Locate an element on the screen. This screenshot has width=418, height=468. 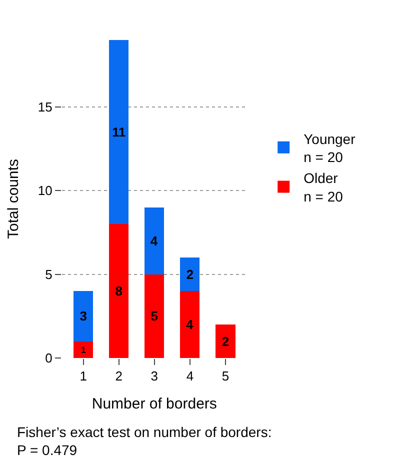
y-tick-label: 0 is located at coordinates (48, 358).